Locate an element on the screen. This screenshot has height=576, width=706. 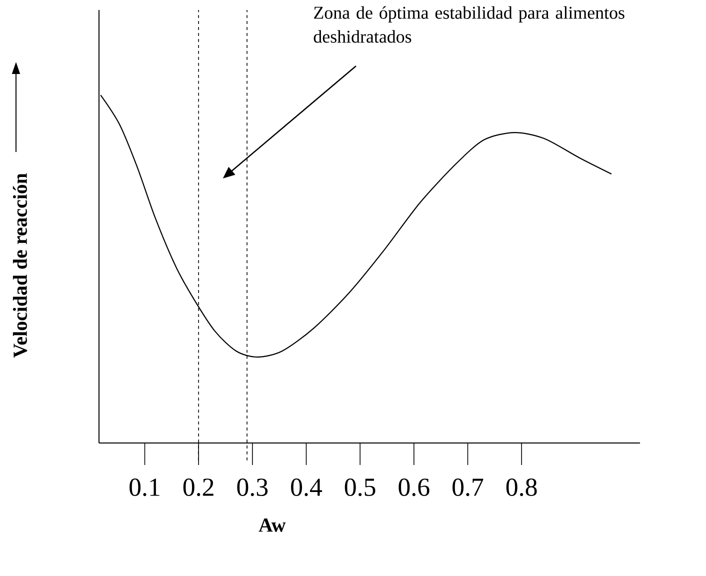
x-tick-label: 0.6 is located at coordinates (414, 487).